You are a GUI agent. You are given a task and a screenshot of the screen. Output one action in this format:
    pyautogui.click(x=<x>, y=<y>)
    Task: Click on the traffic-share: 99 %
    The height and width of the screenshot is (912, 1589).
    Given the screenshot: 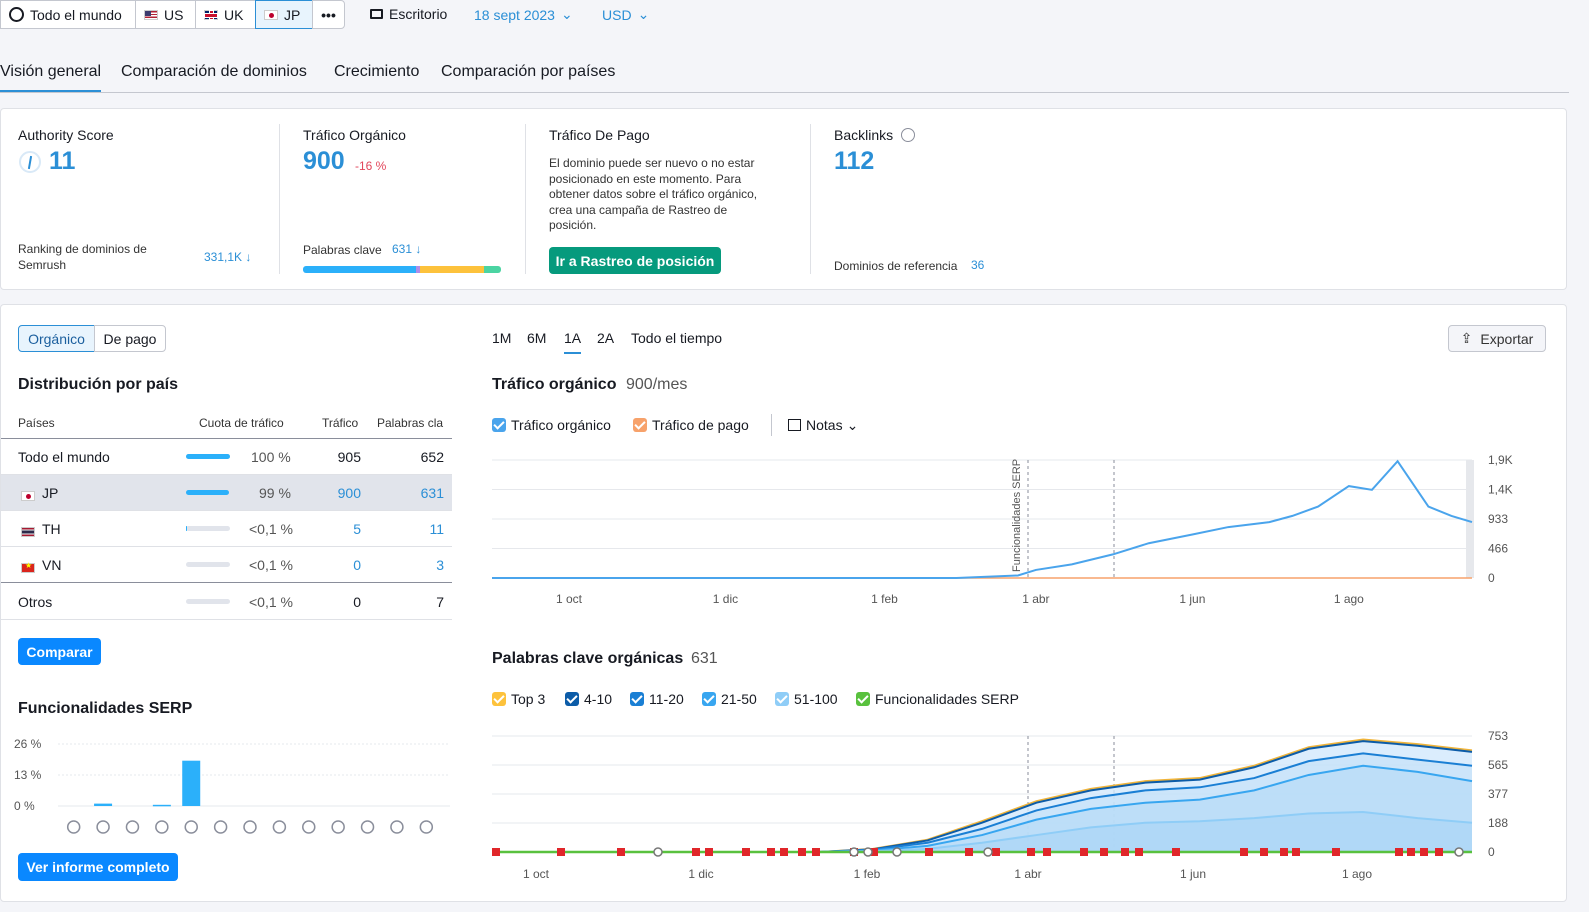 What is the action you would take?
    pyautogui.click(x=275, y=493)
    